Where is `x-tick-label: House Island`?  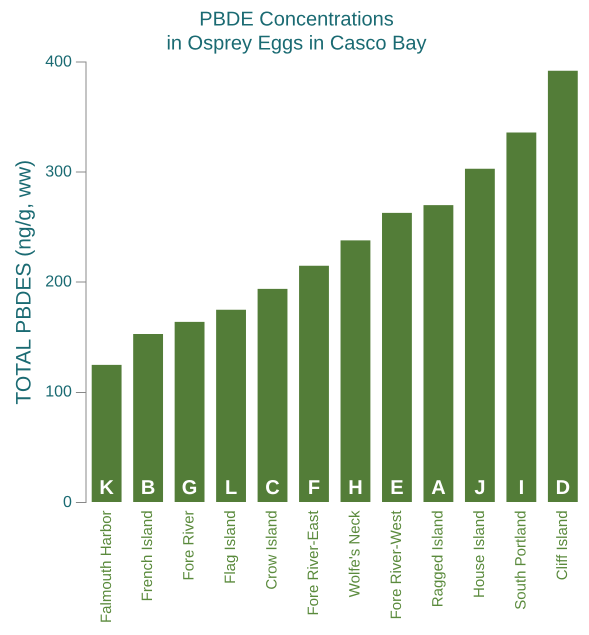 x-tick-label: House Island is located at coordinates (479, 554).